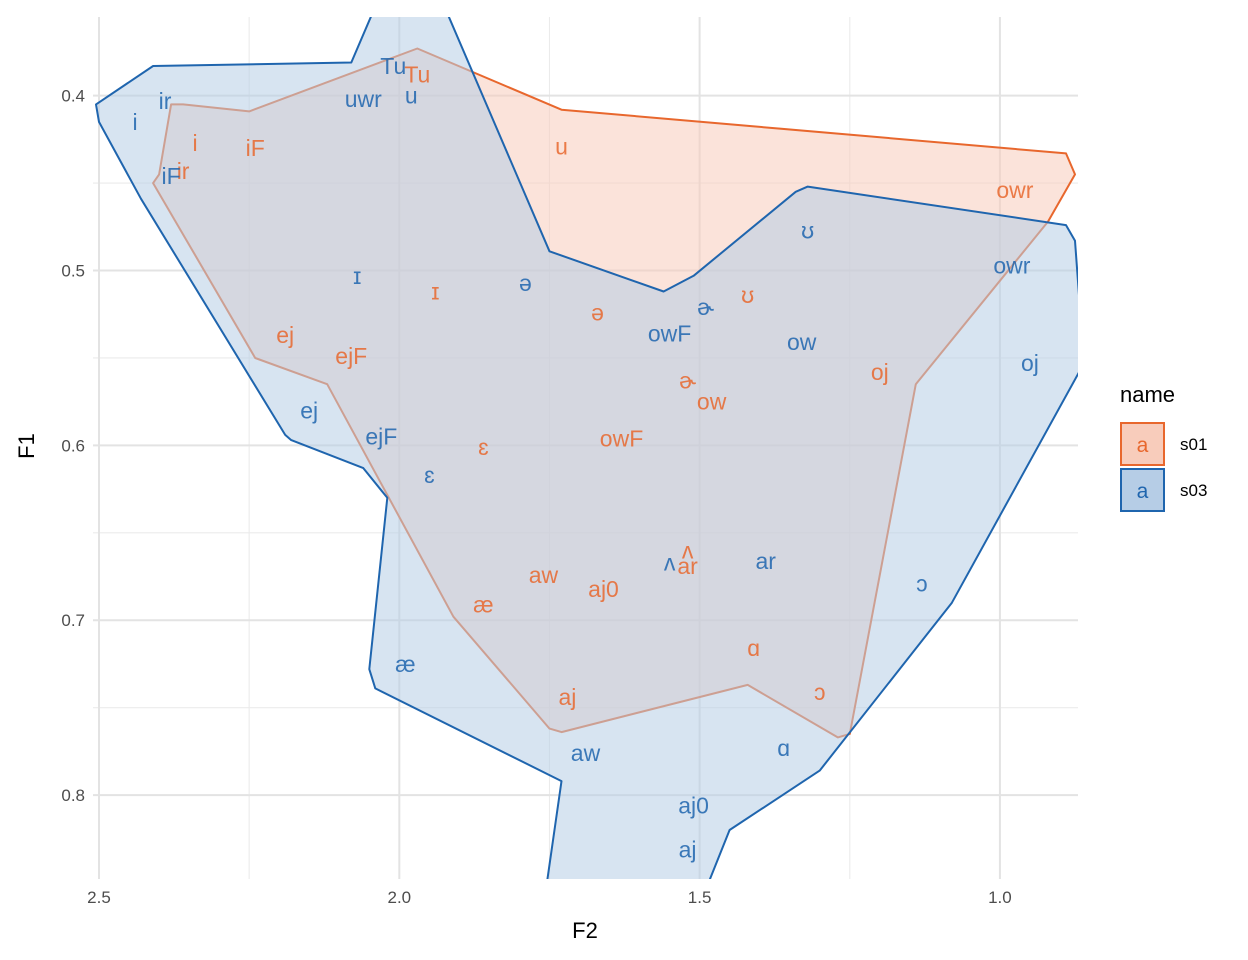  What do you see at coordinates (687, 381) in the screenshot?
I see `vowel-label-s01: ɚ` at bounding box center [687, 381].